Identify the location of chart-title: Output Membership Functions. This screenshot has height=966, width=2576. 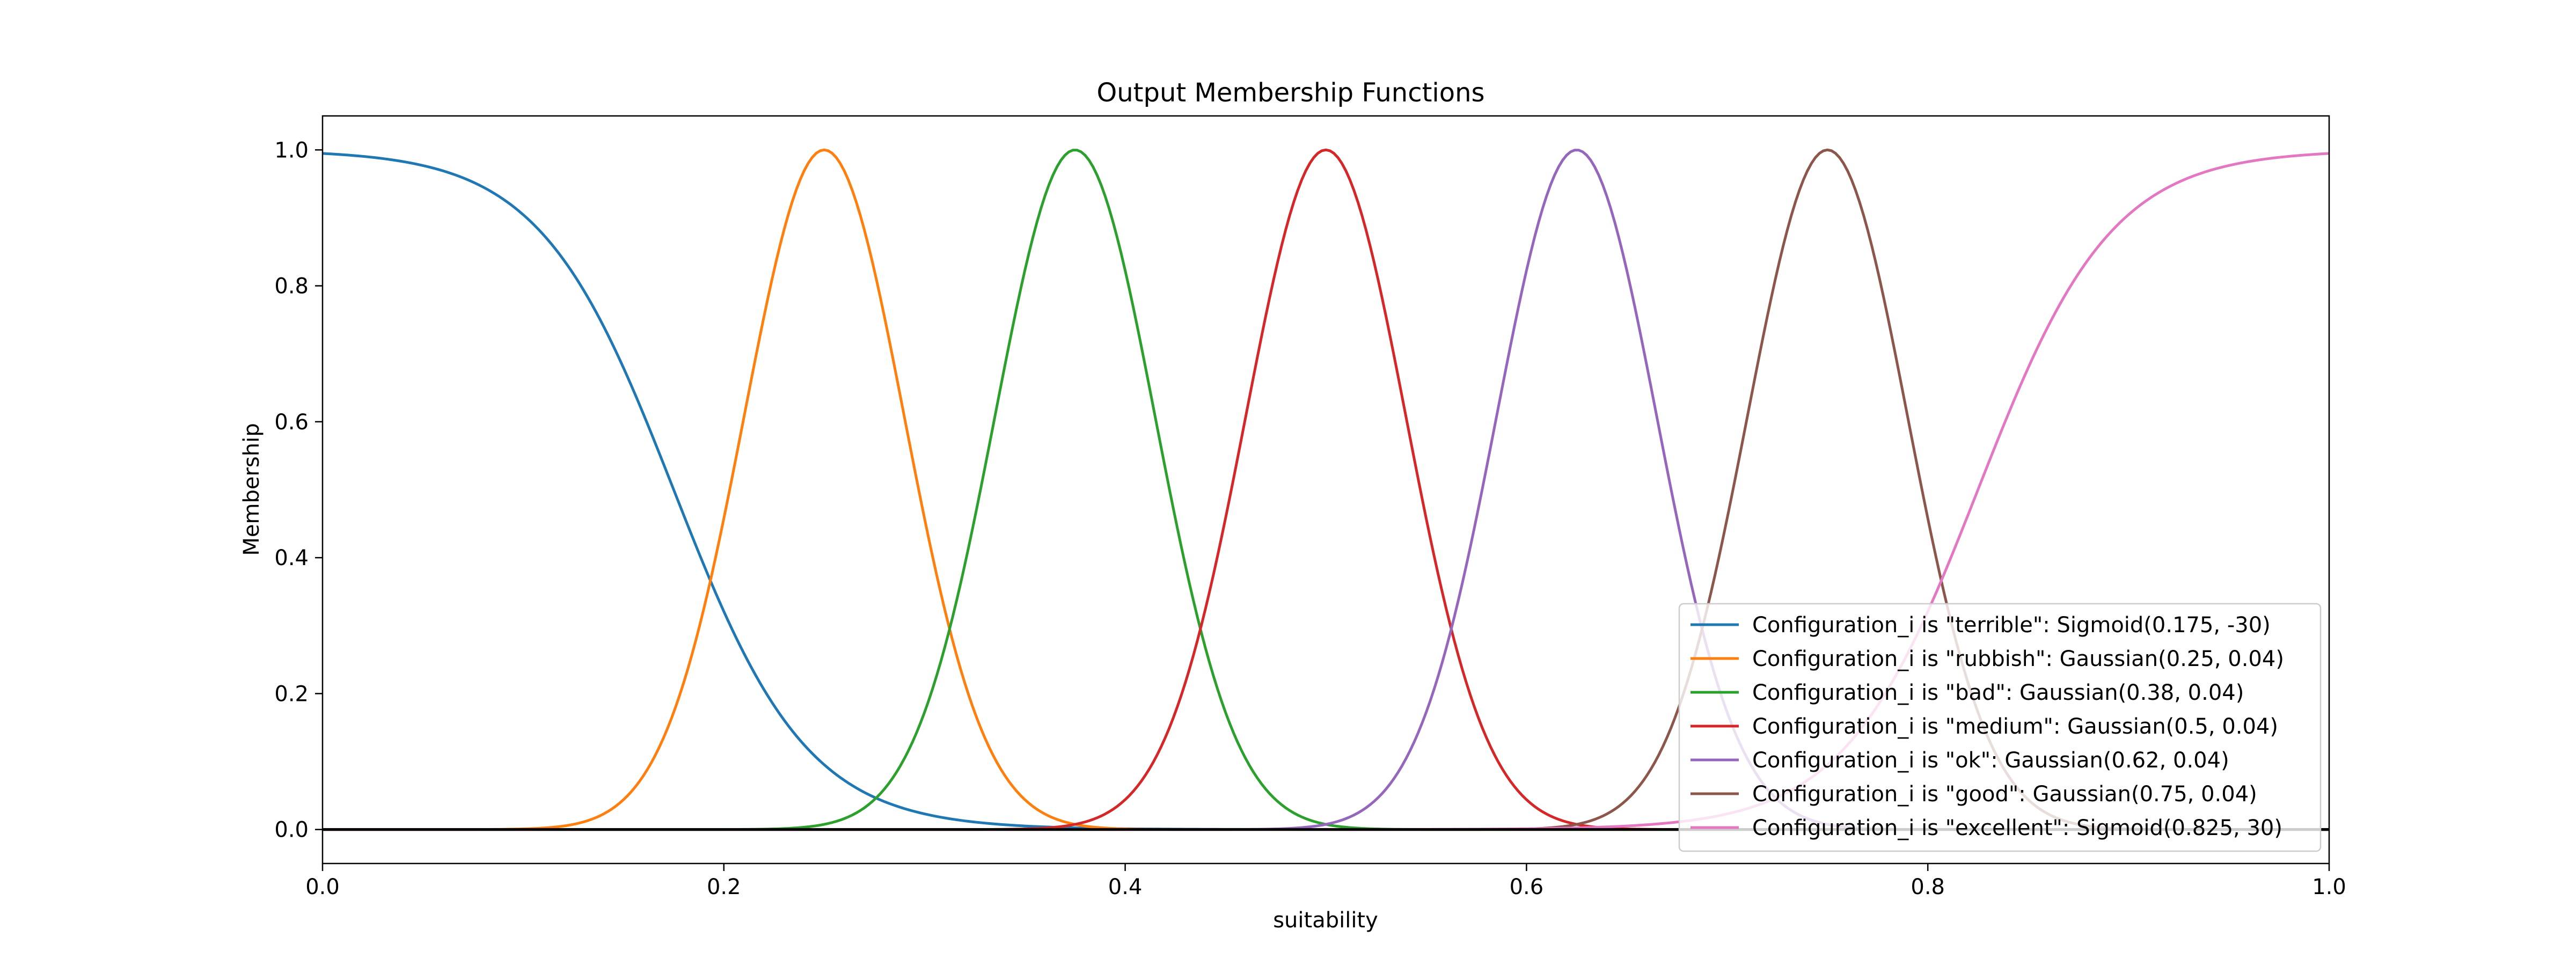
(1290, 93).